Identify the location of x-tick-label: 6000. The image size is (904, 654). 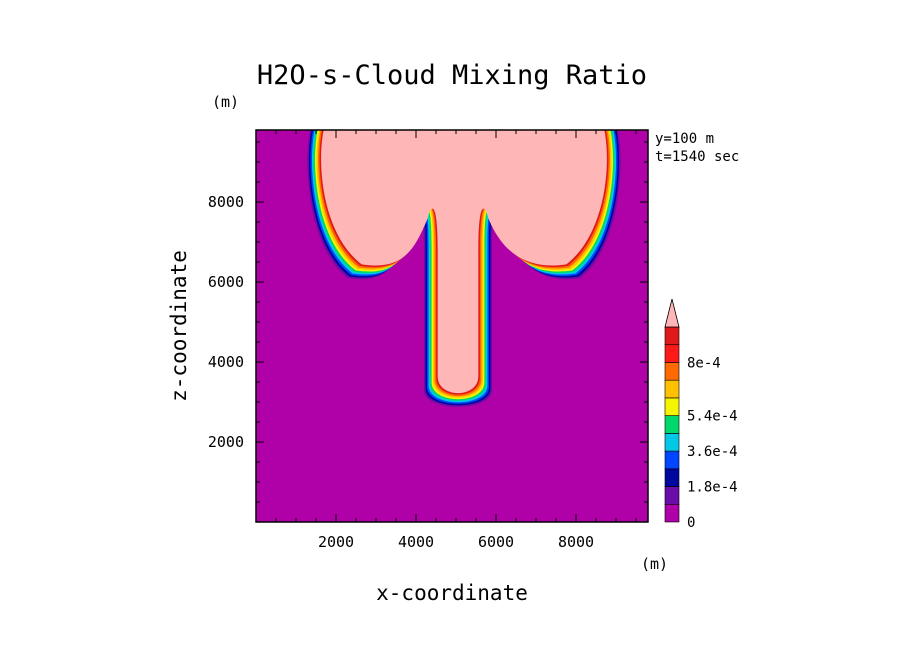
(496, 542).